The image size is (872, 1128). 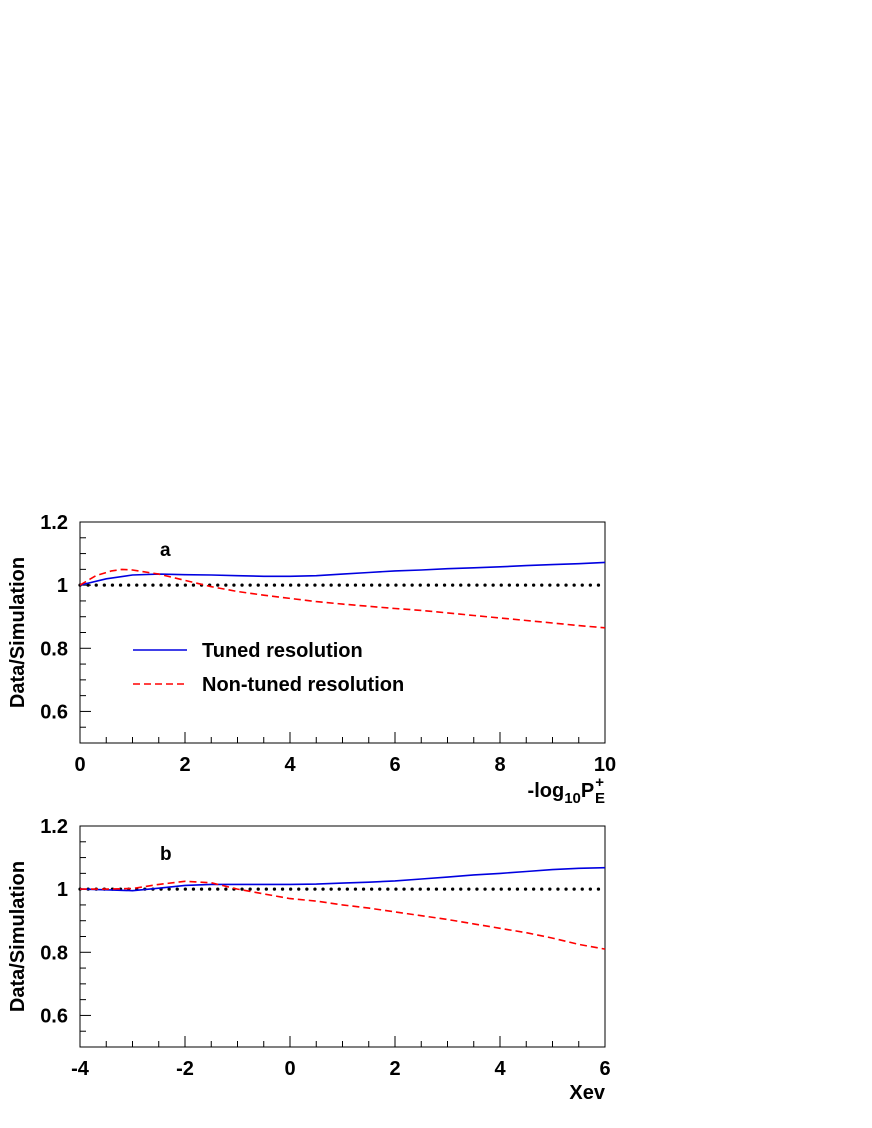 What do you see at coordinates (80, 1069) in the screenshot?
I see `x-tick-label: -4` at bounding box center [80, 1069].